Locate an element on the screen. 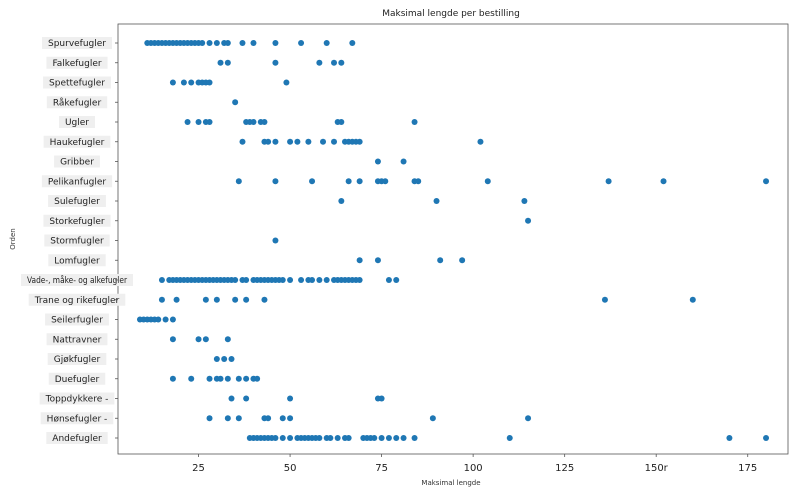  category-label: Duefugler is located at coordinates (77, 380).